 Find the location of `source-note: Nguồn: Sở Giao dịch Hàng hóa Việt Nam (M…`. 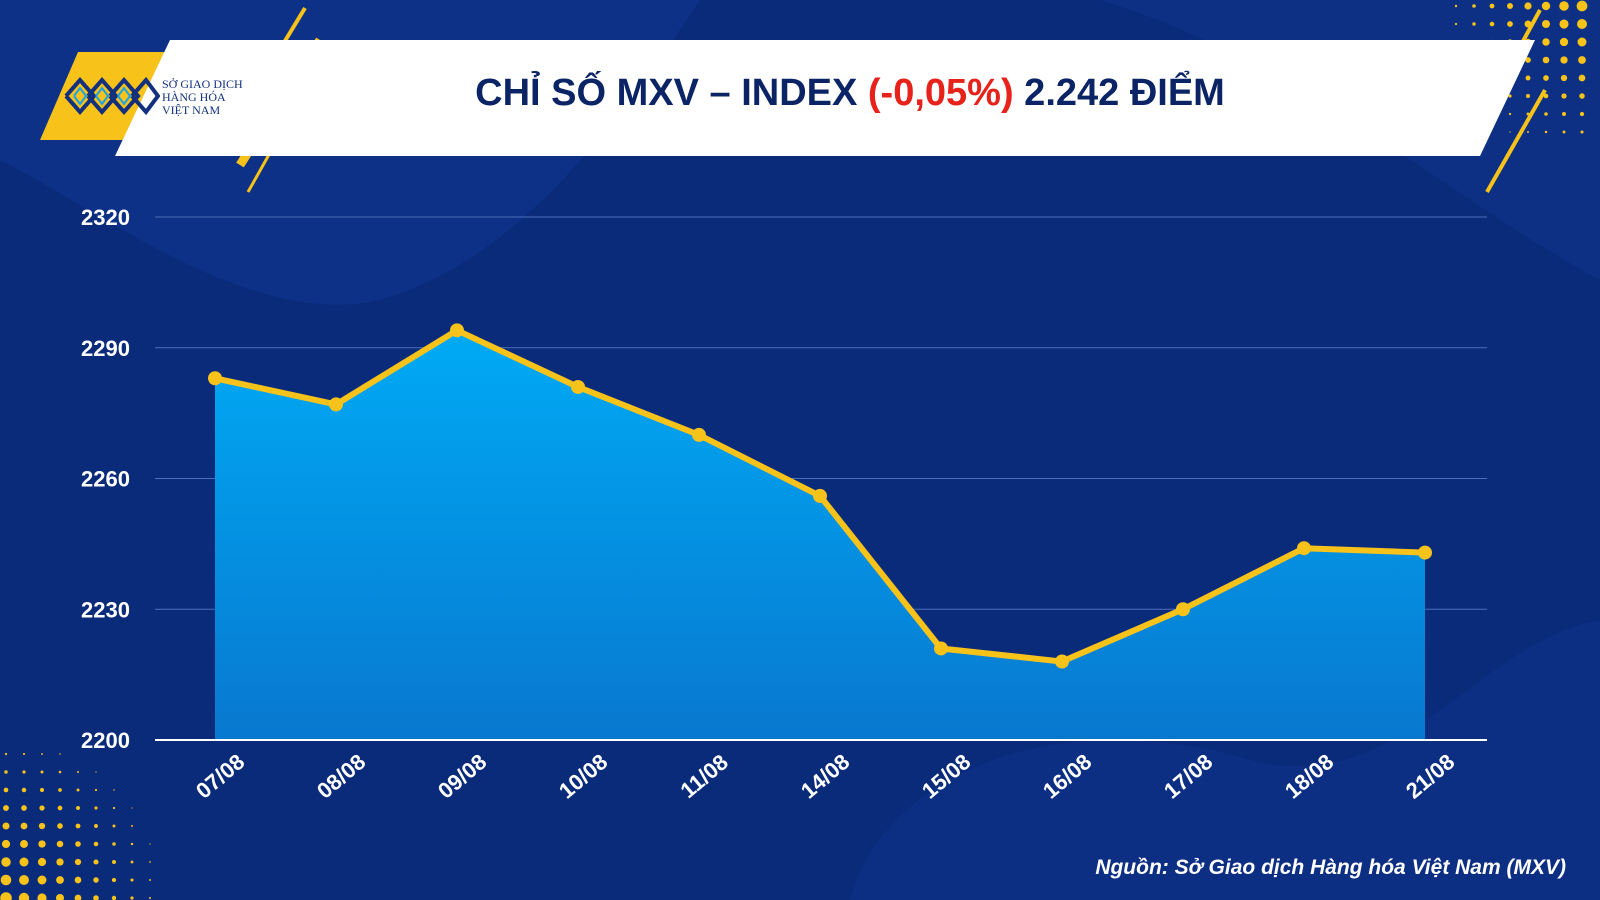

source-note: Nguồn: Sở Giao dịch Hàng hóa Việt Nam (M… is located at coordinates (1330, 867).